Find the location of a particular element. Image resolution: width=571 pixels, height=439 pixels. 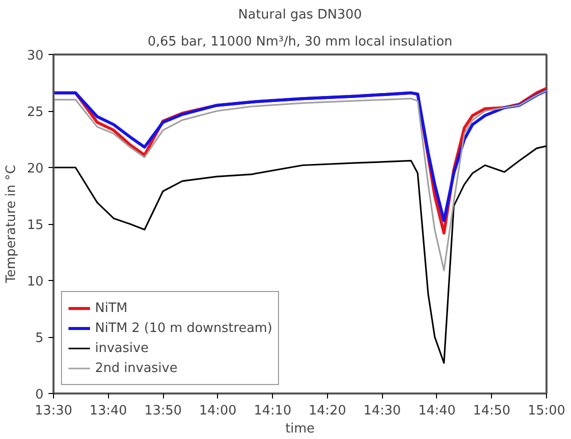

chart-subtitle: 0,65 bar, 11000 Nm³/h, 30 mm local insulation is located at coordinates (300, 42).